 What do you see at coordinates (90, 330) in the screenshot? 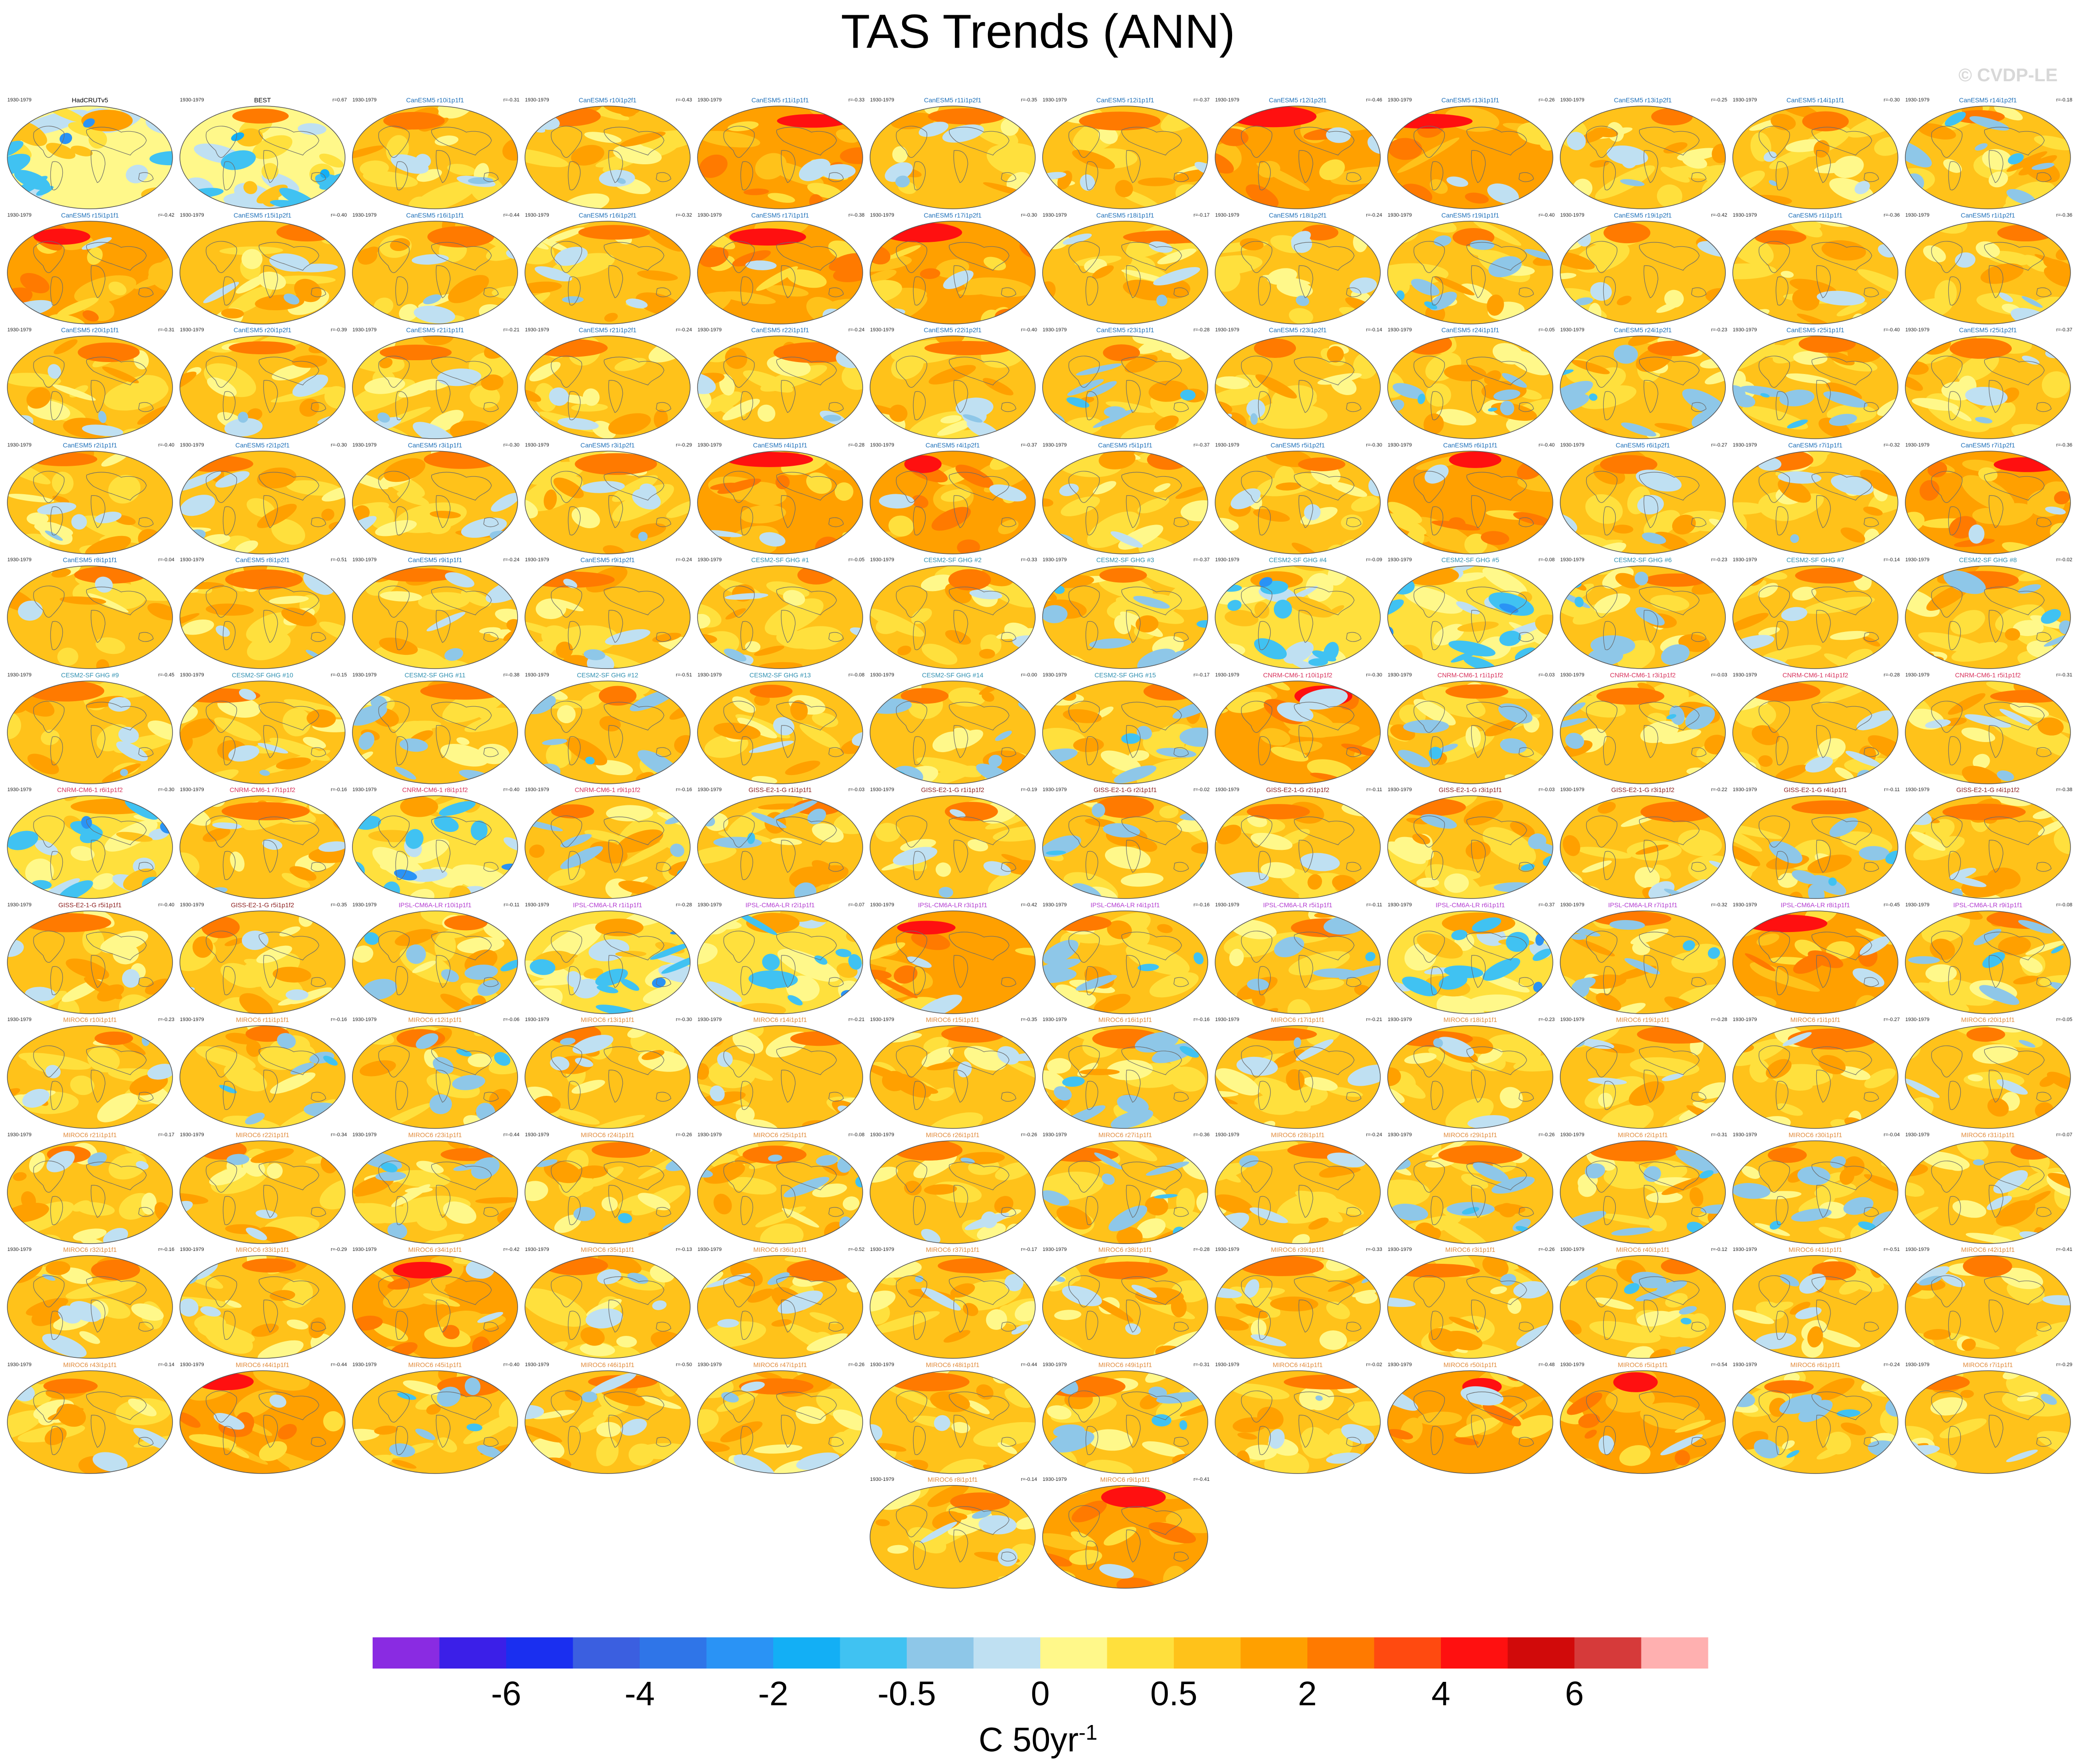
I see `panel-title: CanESM5 r20i1p1f1` at bounding box center [90, 330].